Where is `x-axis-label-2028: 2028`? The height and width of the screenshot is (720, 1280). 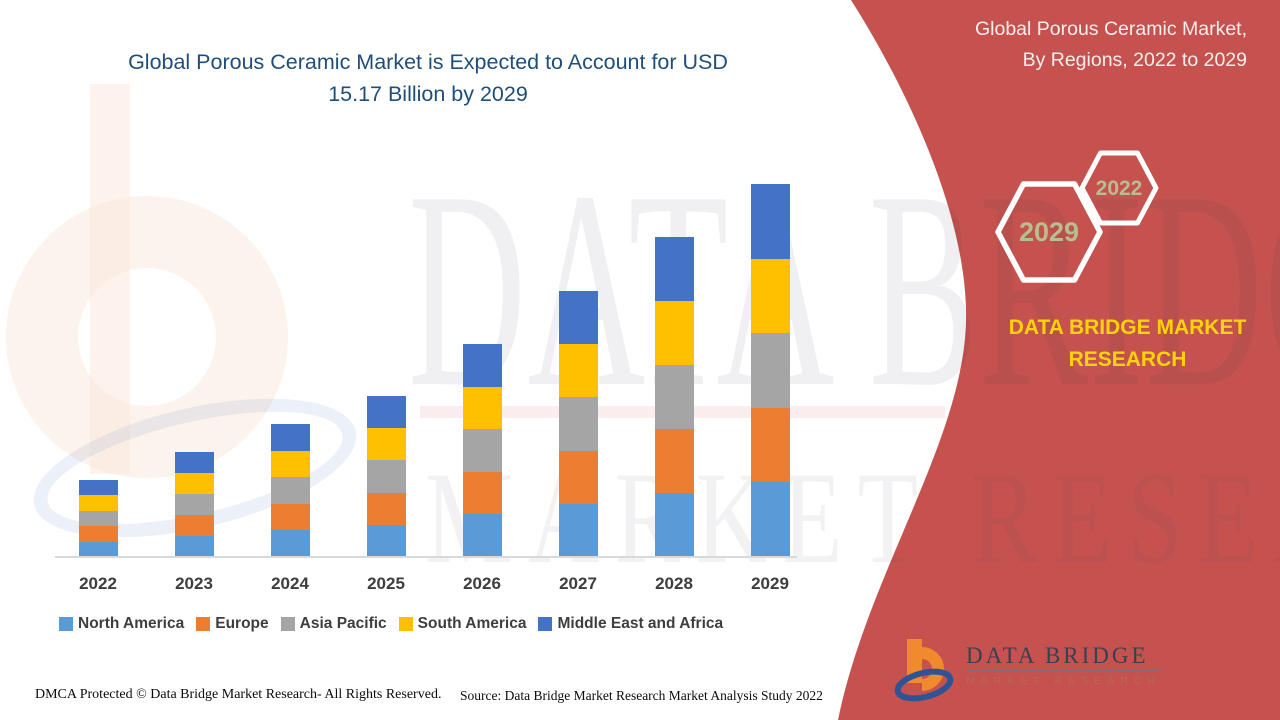 x-axis-label-2028: 2028 is located at coordinates (674, 583).